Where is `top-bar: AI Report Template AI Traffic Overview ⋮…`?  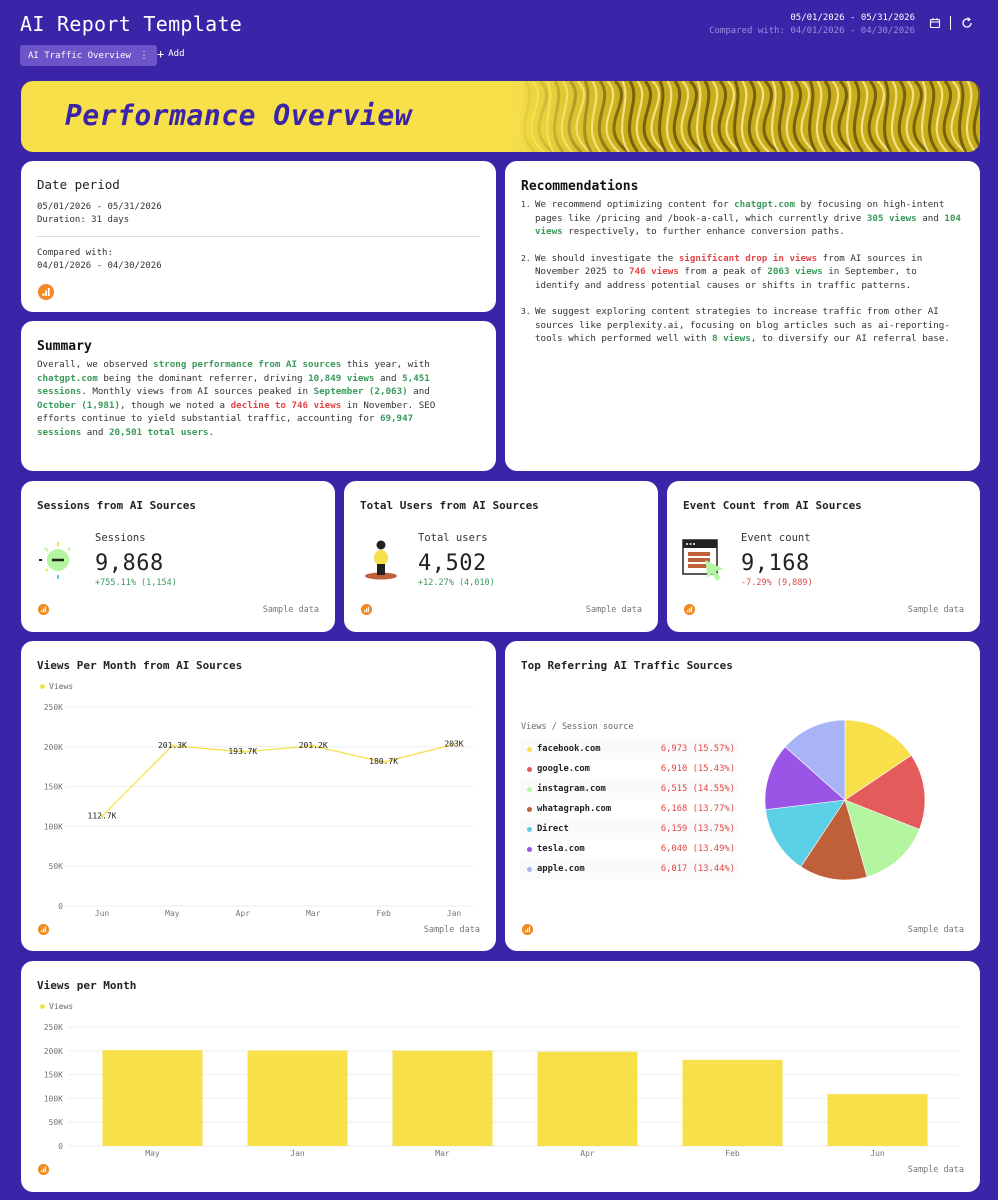 top-bar: AI Report Template AI Traffic Overview ⋮… is located at coordinates (499, 40).